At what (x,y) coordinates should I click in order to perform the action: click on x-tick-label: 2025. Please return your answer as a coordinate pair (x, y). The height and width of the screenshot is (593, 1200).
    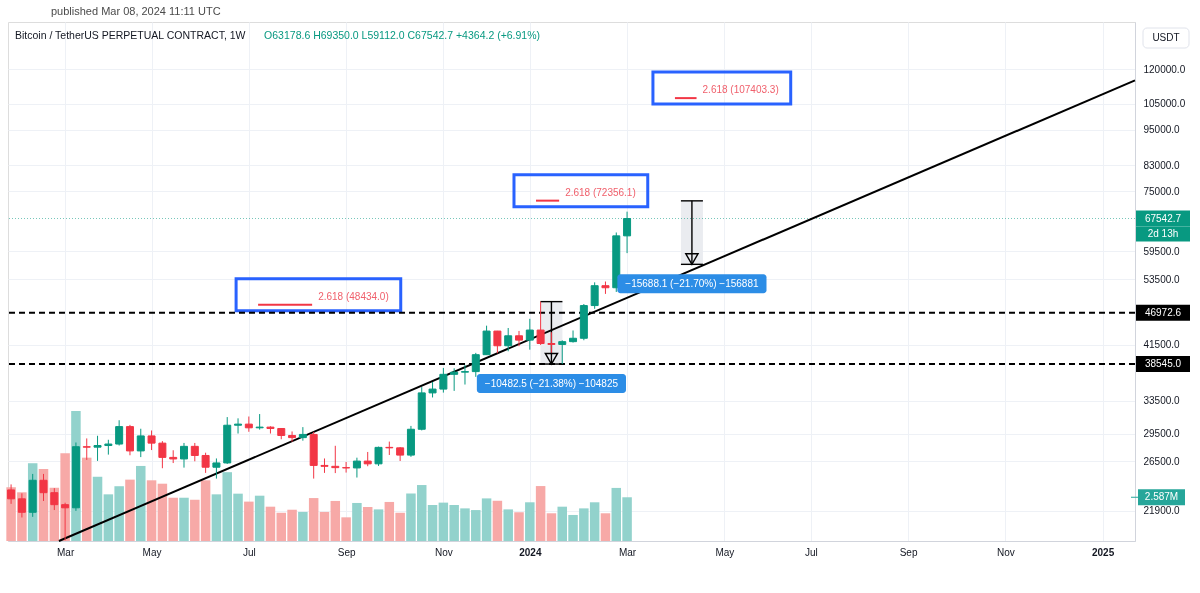
    Looking at the image, I should click on (1103, 552).